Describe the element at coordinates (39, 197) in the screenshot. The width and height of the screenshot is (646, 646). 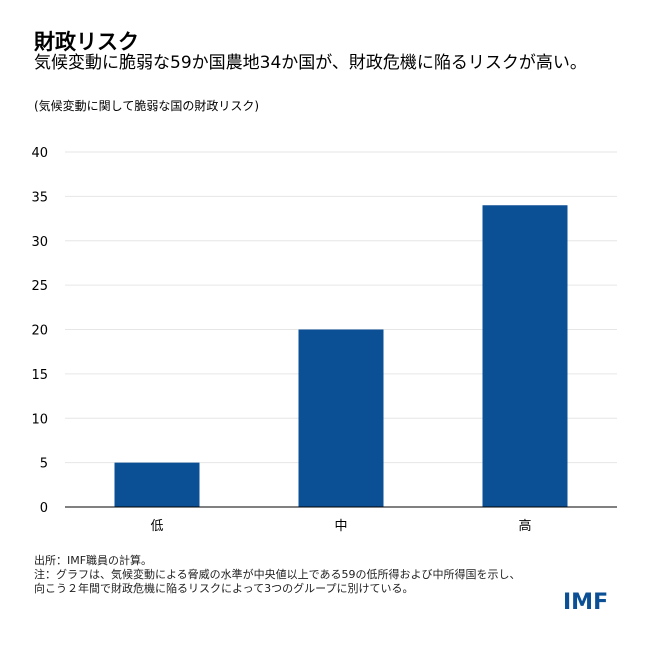
I see `y-tick-label: 35` at that location.